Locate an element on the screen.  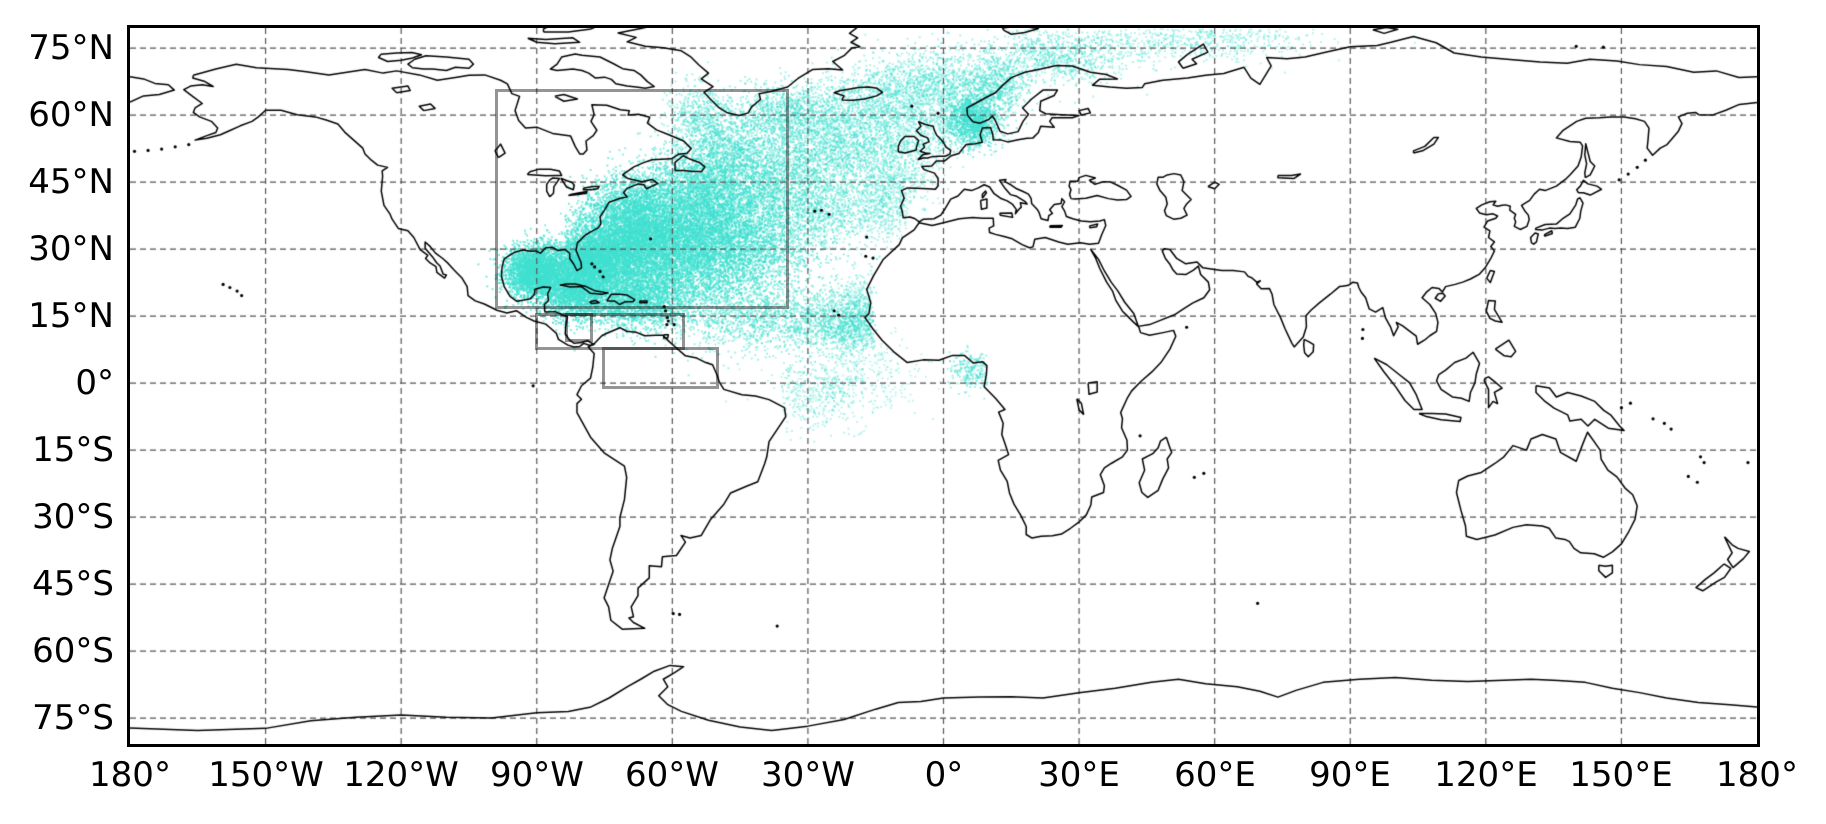
lon-tick-label: 90°E is located at coordinates (1350, 775).